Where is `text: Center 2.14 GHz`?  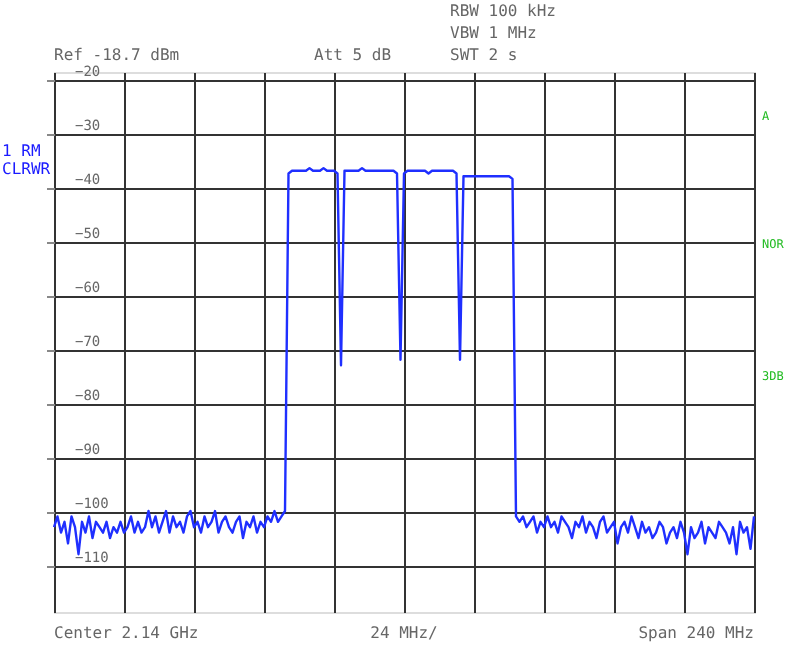 text: Center 2.14 GHz is located at coordinates (126, 633).